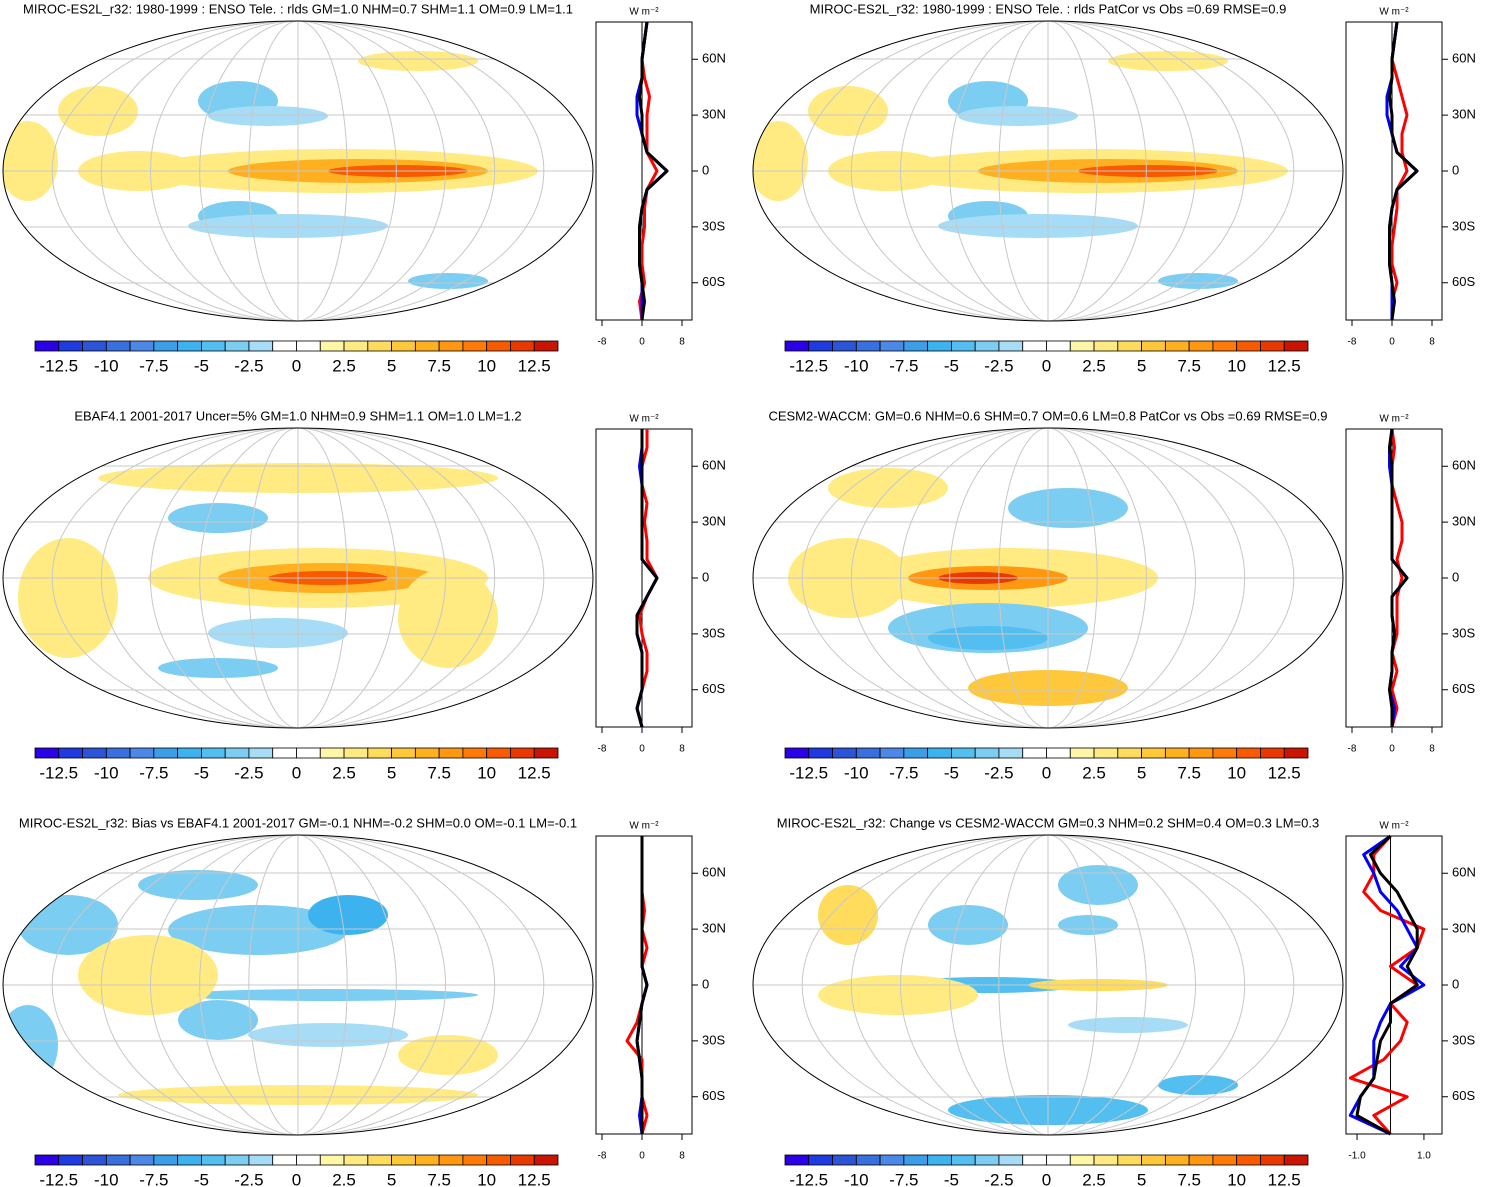 This screenshot has height=1187, width=1485. I want to click on y-tick-label: 60S, so click(1463, 688).